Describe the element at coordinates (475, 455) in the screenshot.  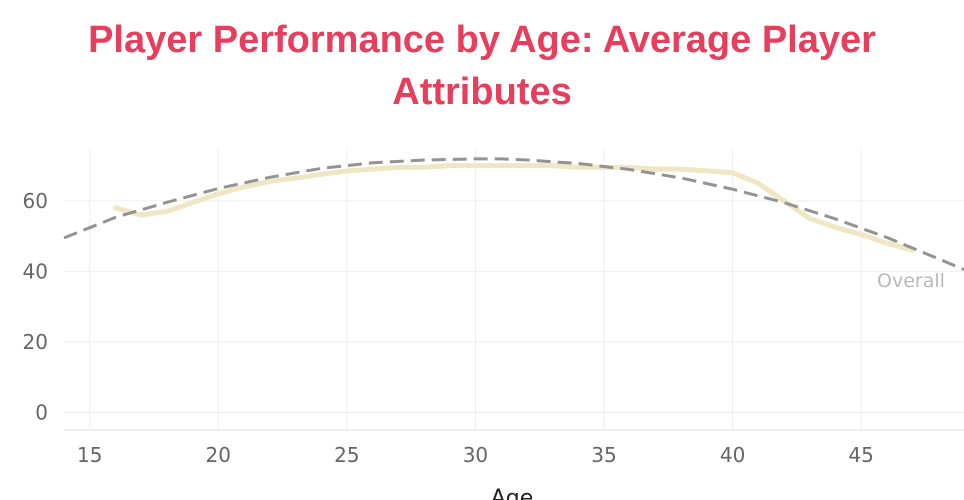
I see `x-tick-label: 30` at that location.